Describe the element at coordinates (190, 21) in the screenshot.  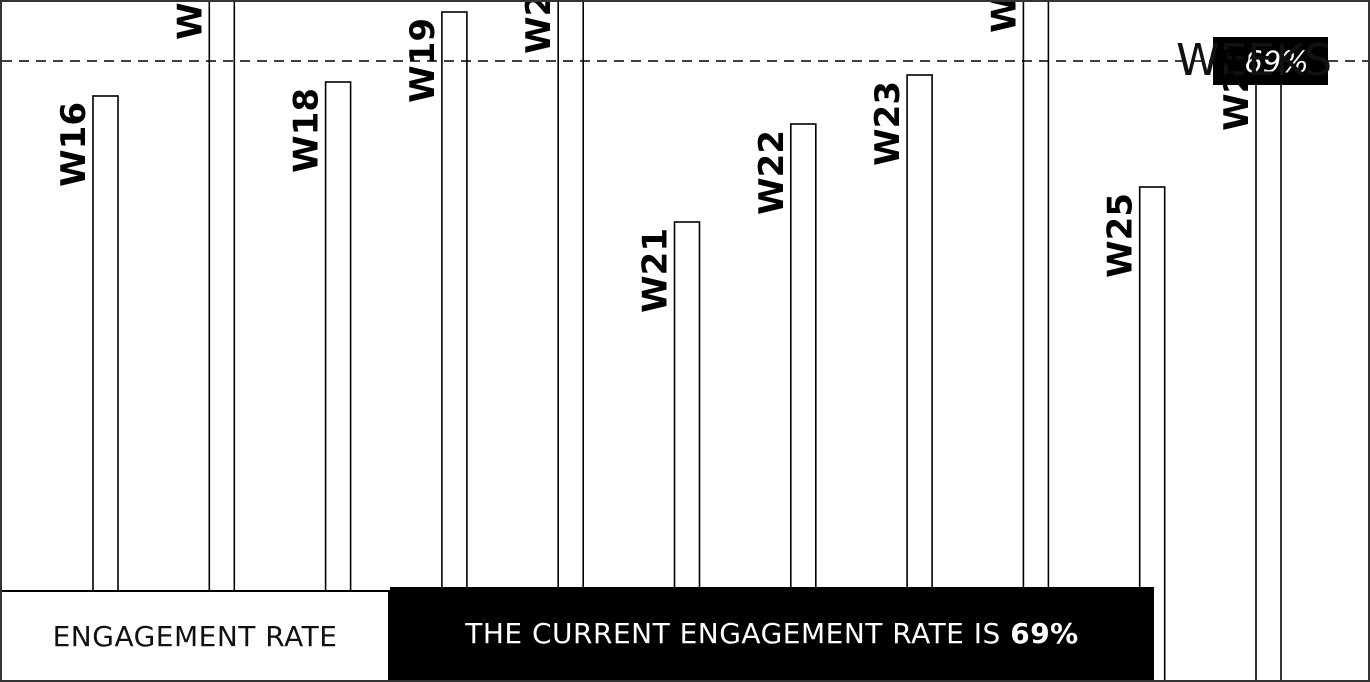
I see `week-label-w17: W17` at that location.